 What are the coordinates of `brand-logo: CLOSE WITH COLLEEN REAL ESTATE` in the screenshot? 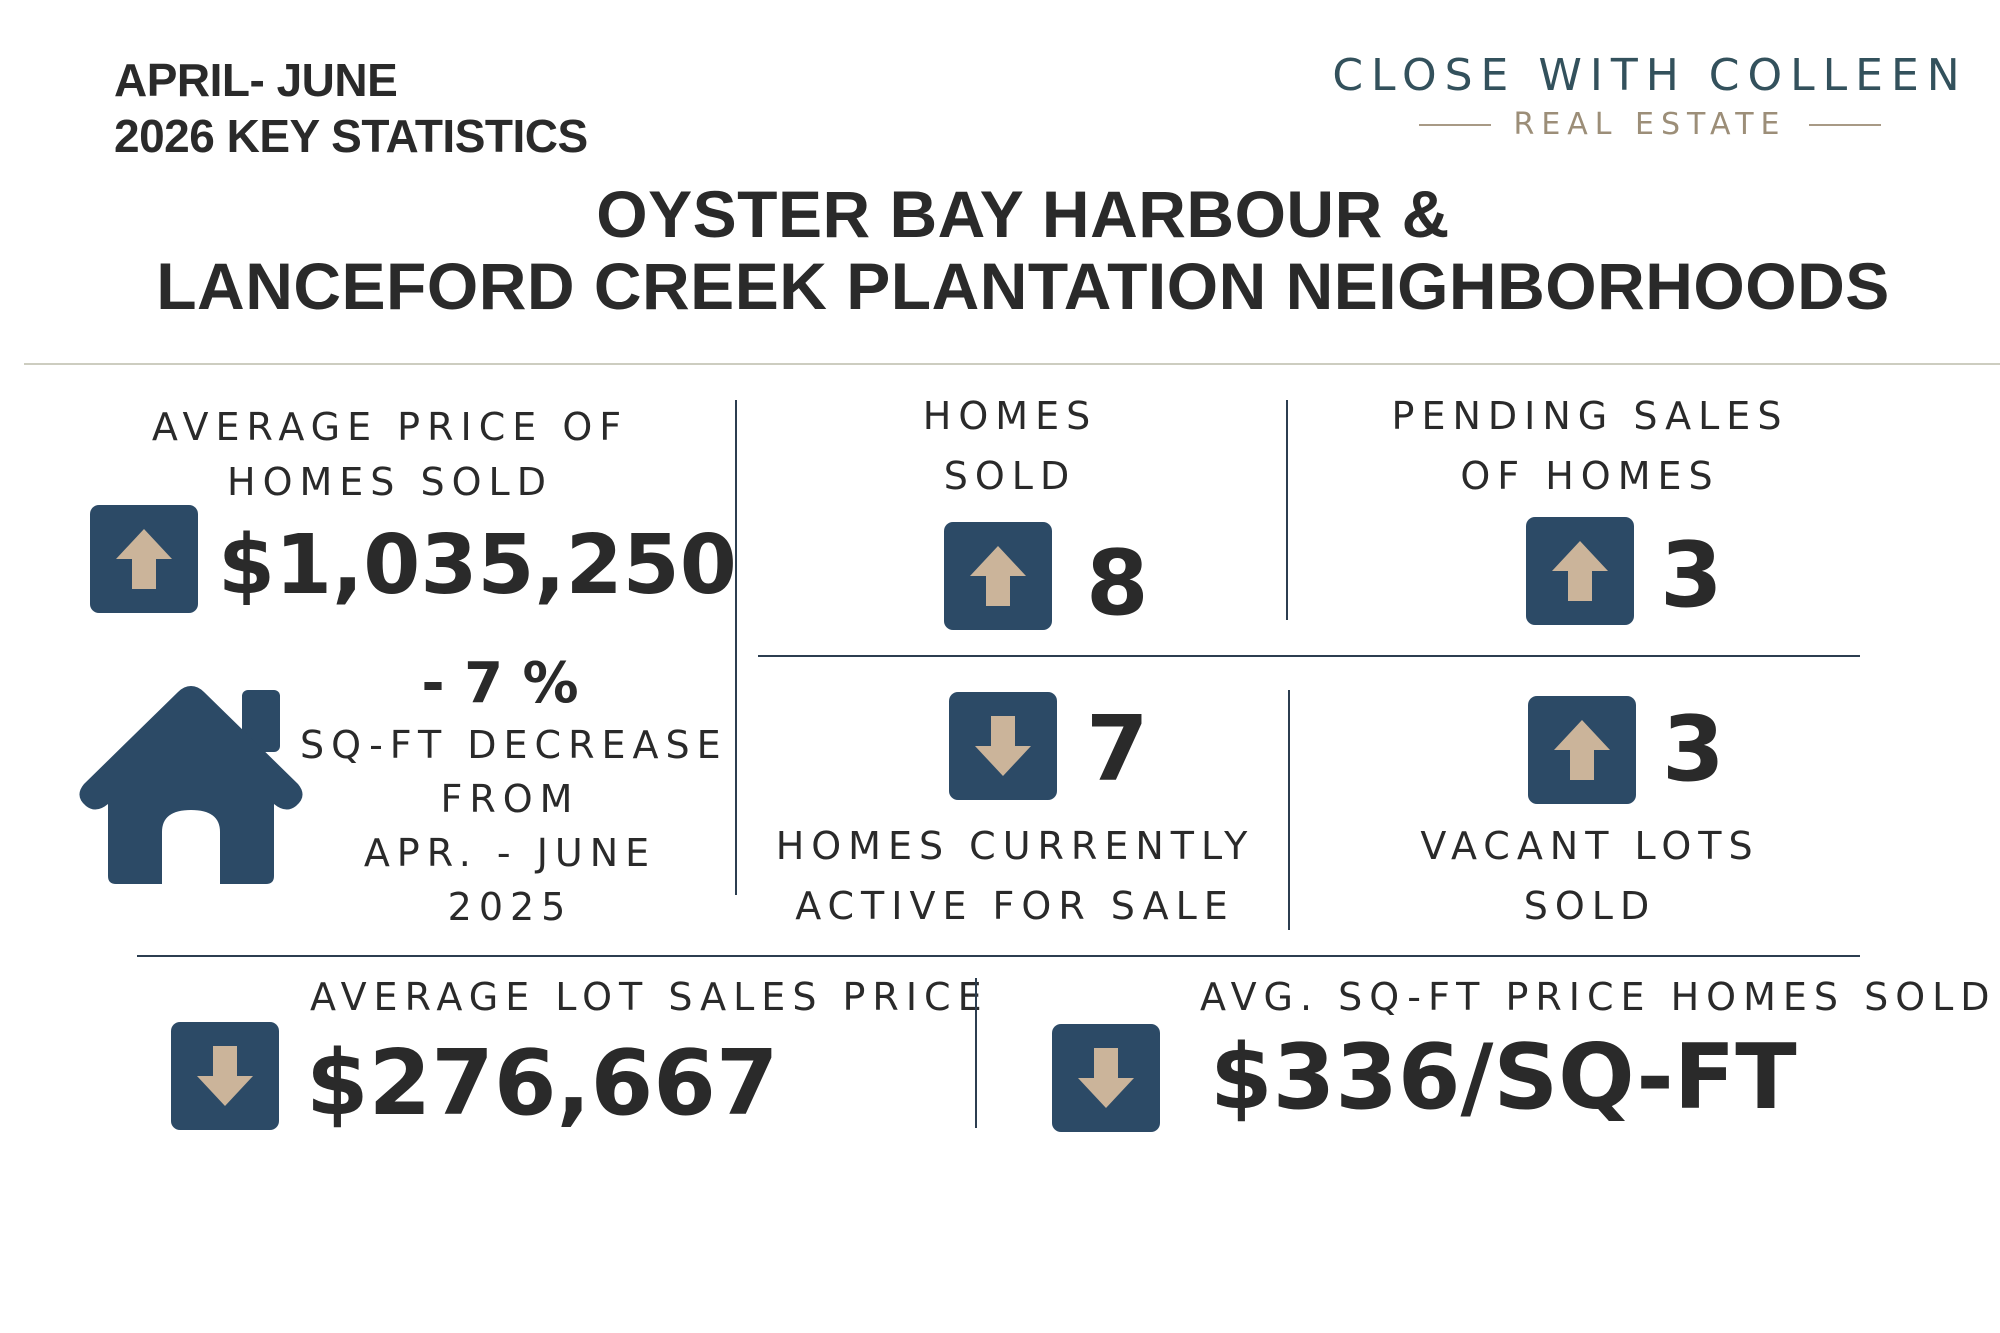 It's located at (1650, 96).